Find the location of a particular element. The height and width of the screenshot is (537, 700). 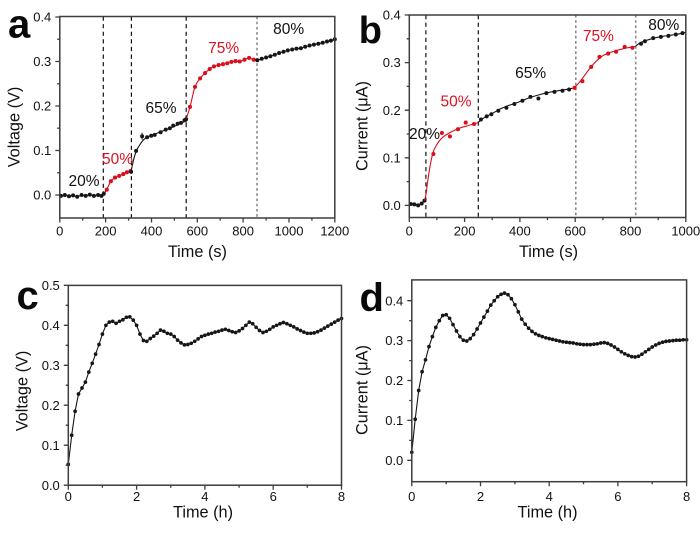

svg-text: a is located at coordinates (19, 25).